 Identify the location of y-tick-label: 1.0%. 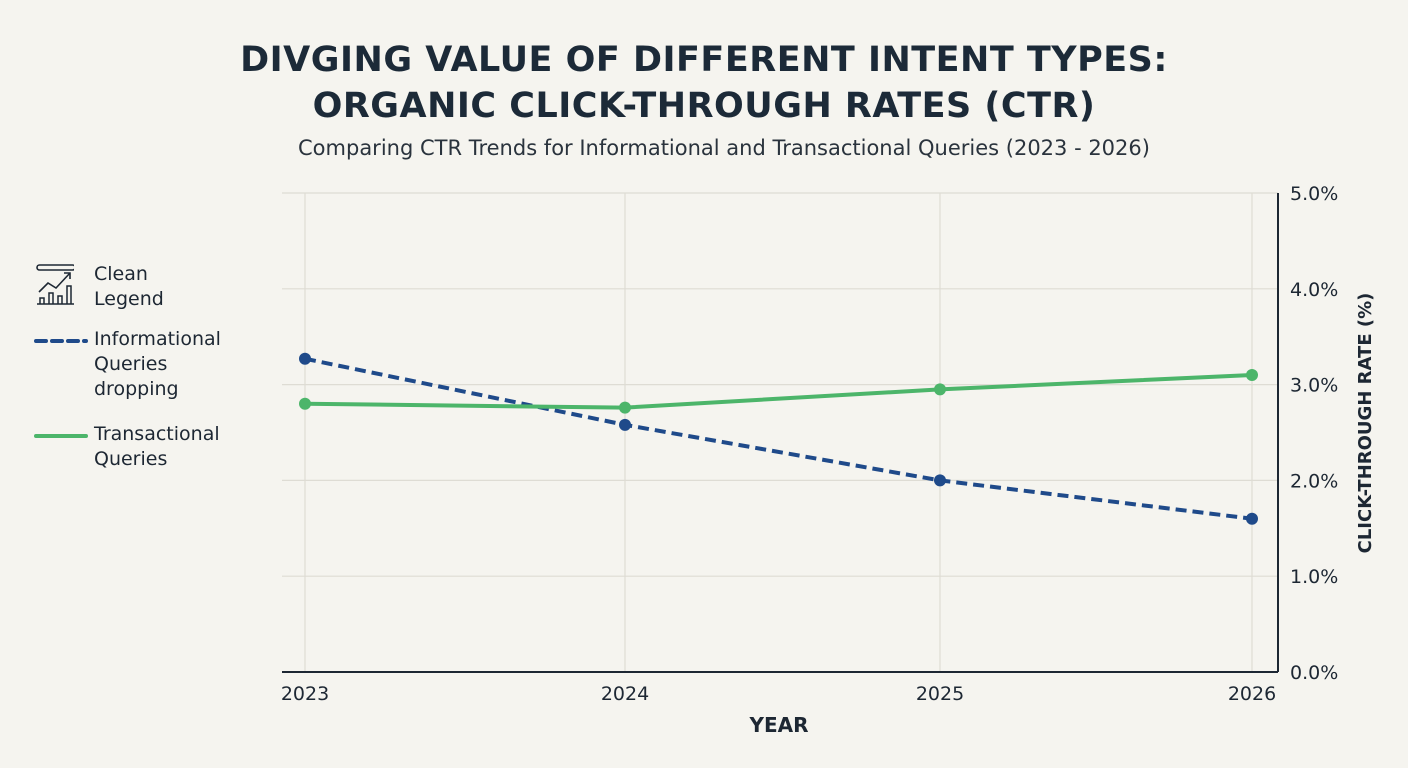
(1314, 577).